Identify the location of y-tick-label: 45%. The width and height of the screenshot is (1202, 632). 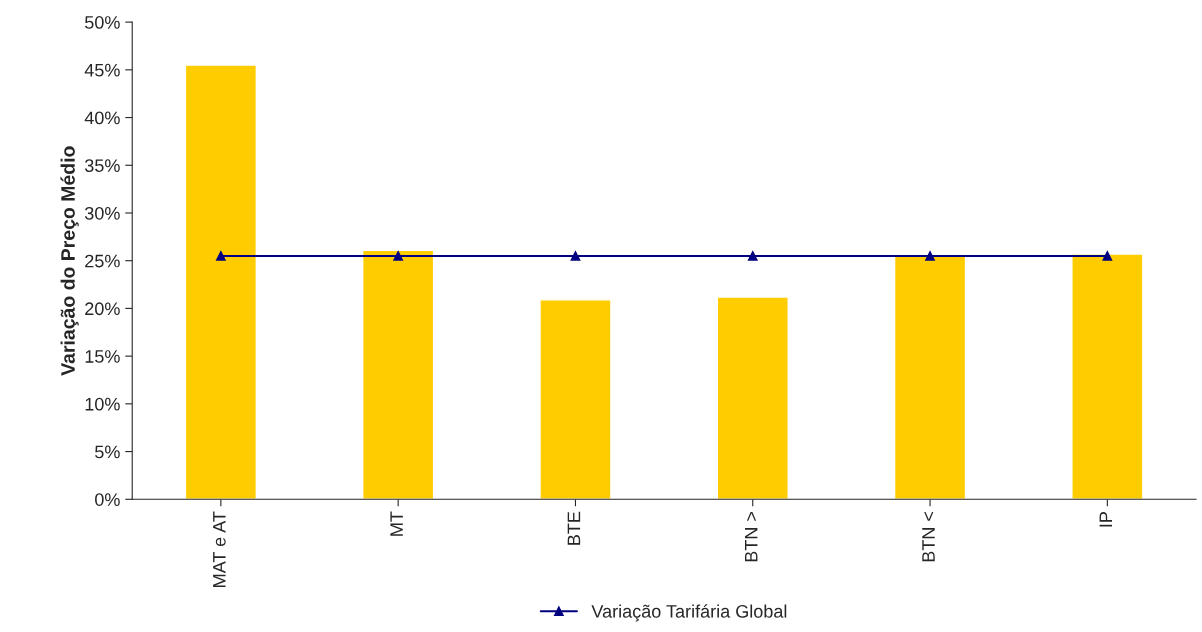
(102, 70).